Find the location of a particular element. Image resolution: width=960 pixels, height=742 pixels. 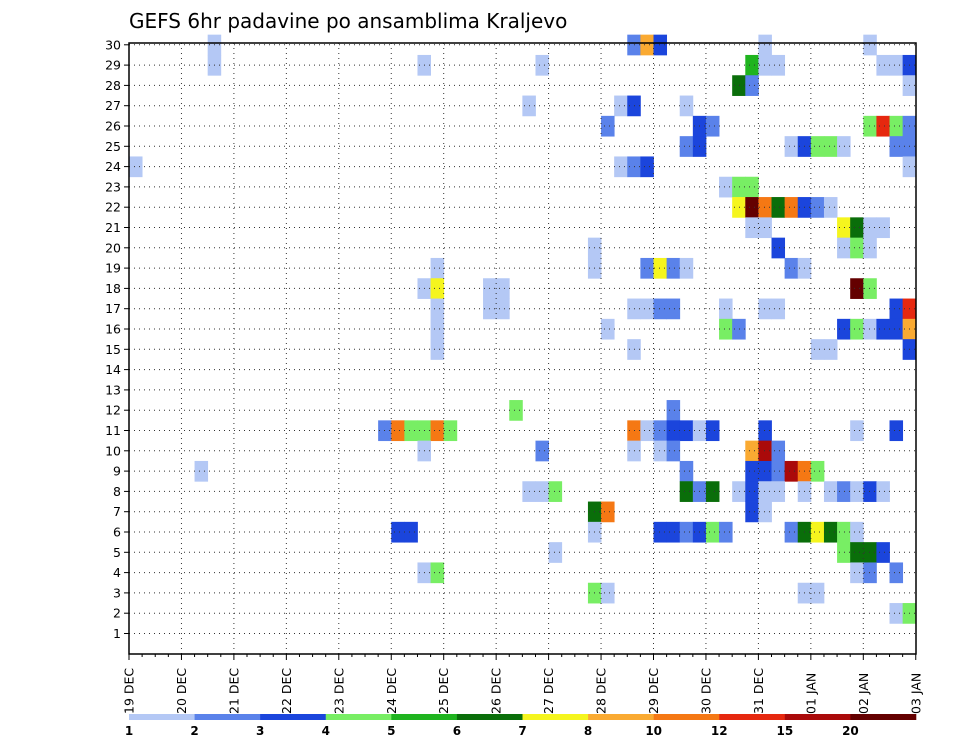

legend-label: 10 is located at coordinates (653, 731).